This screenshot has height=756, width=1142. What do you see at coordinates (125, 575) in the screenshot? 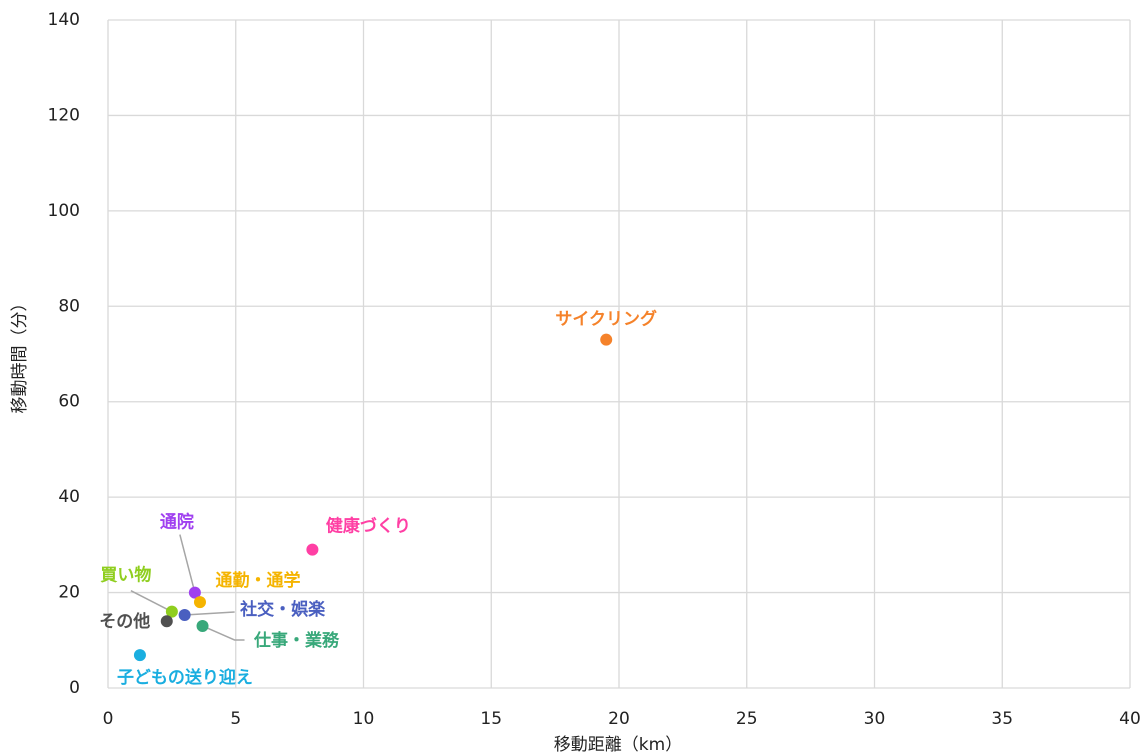
I see `point-label: 買い物` at bounding box center [125, 575].